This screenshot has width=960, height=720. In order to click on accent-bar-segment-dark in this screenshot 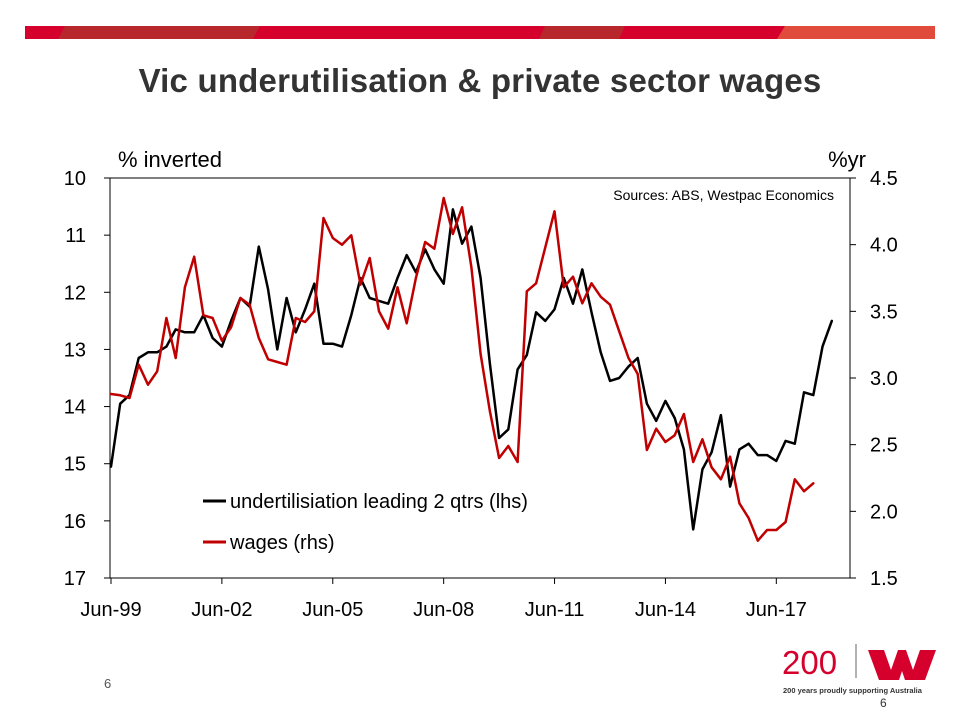, I will do `click(159, 32)`.